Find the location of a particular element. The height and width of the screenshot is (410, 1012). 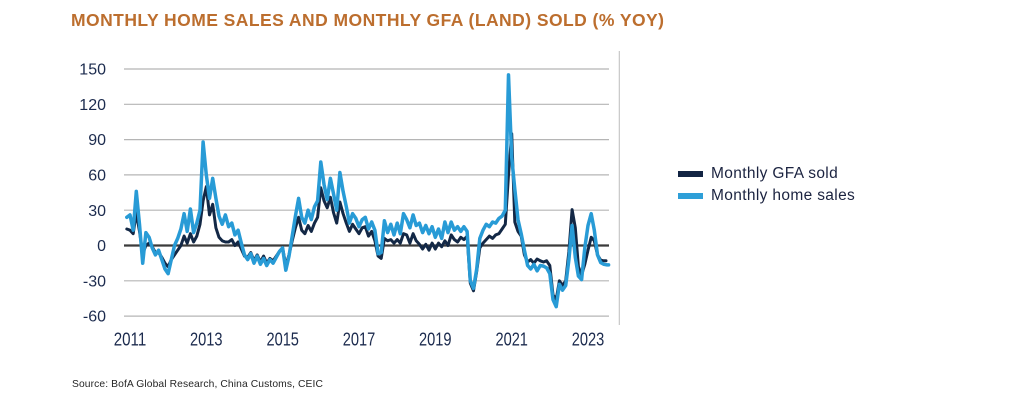

svg-text: 0 is located at coordinates (101, 246).